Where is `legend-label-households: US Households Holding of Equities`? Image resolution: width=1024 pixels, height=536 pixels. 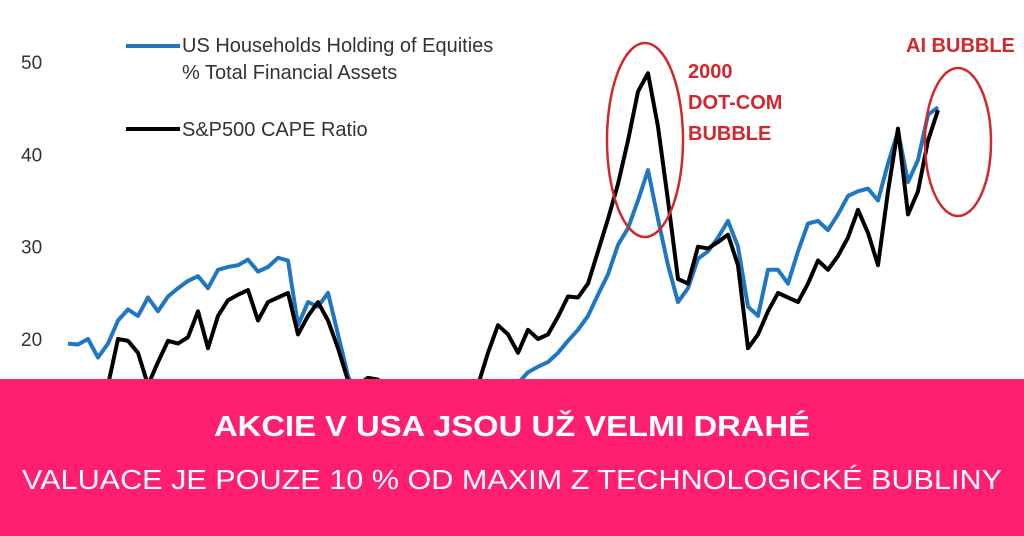 legend-label-households: US Households Holding of Equities is located at coordinates (337, 46).